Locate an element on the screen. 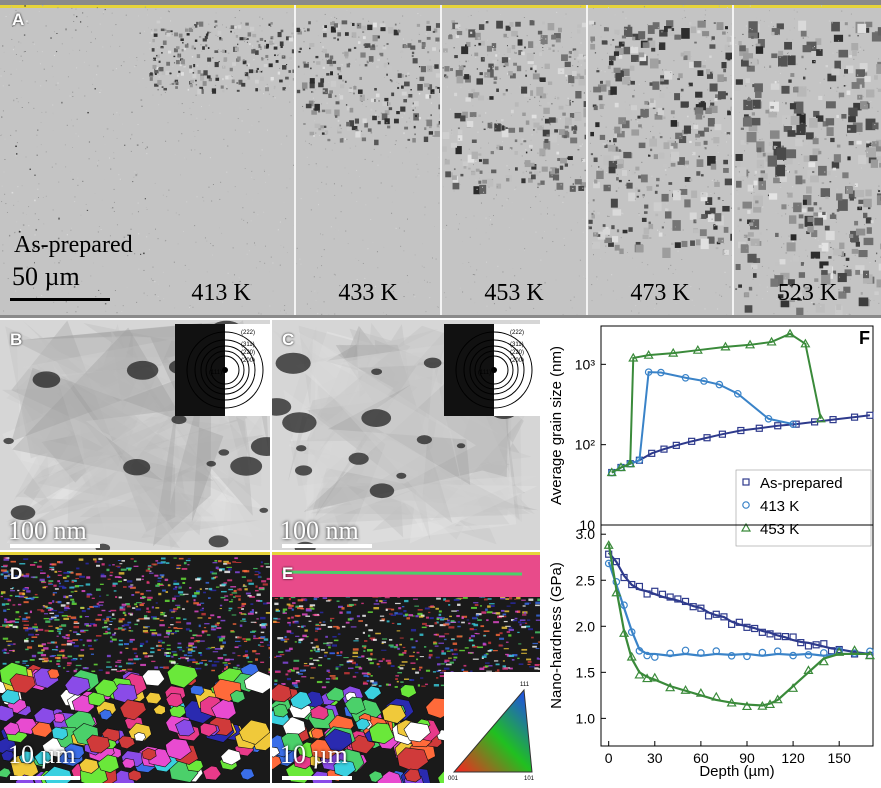 Image resolution: width=881 pixels, height=788 pixels. panel-label-c: C is located at coordinates (288, 340).